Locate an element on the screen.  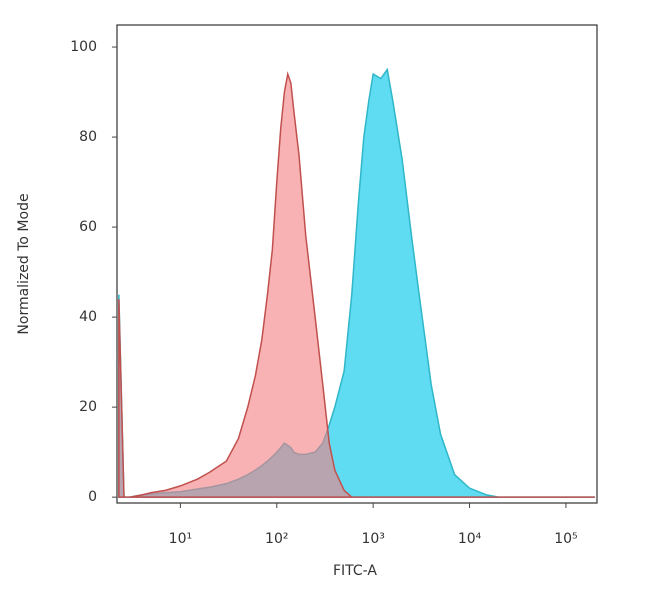
y-tick-label: 40 is located at coordinates (88, 317).